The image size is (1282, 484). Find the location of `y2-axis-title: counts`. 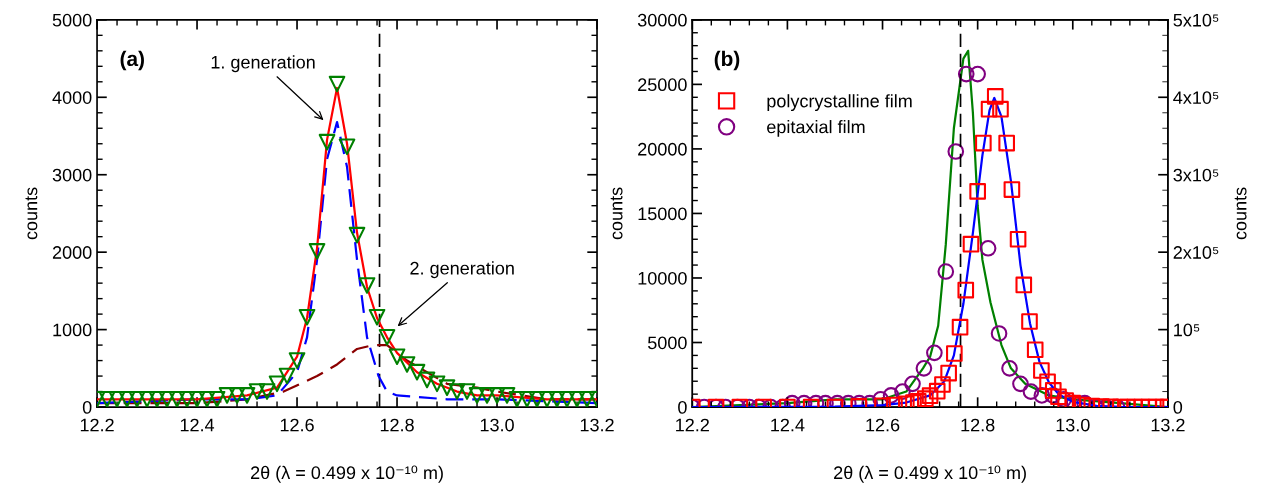

y2-axis-title: counts is located at coordinates (1240, 213).